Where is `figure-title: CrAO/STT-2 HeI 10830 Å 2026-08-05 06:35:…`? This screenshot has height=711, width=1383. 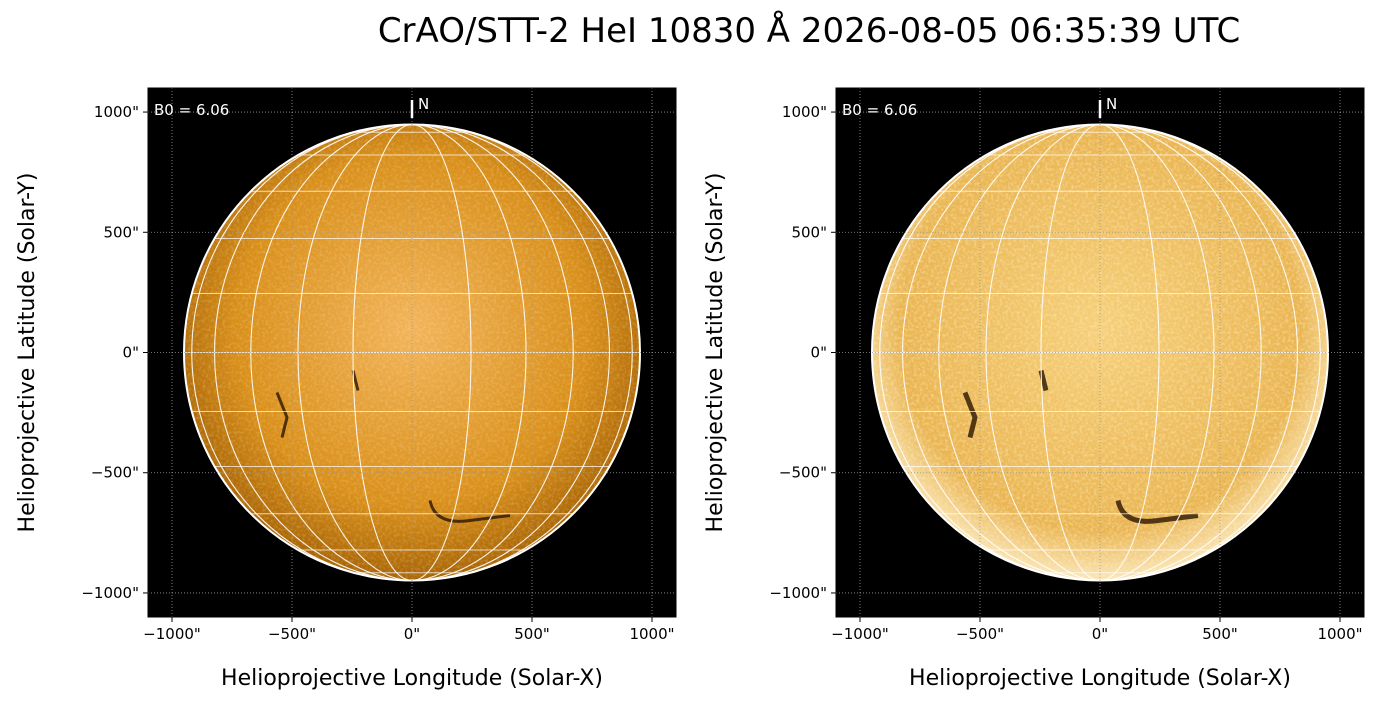 figure-title: CrAO/STT-2 HeI 10830 Å 2026-08-05 06:35:… is located at coordinates (809, 30).